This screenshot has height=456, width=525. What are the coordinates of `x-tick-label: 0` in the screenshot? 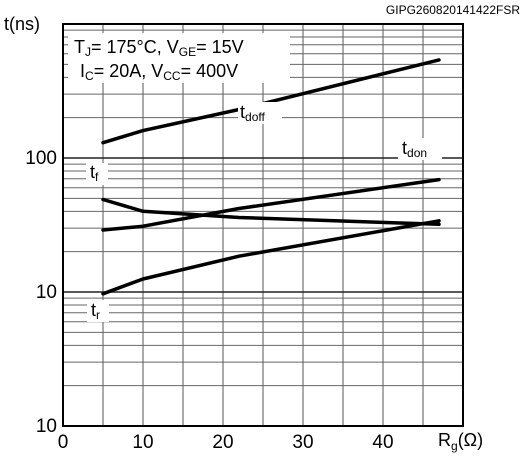 It's located at (63, 442).